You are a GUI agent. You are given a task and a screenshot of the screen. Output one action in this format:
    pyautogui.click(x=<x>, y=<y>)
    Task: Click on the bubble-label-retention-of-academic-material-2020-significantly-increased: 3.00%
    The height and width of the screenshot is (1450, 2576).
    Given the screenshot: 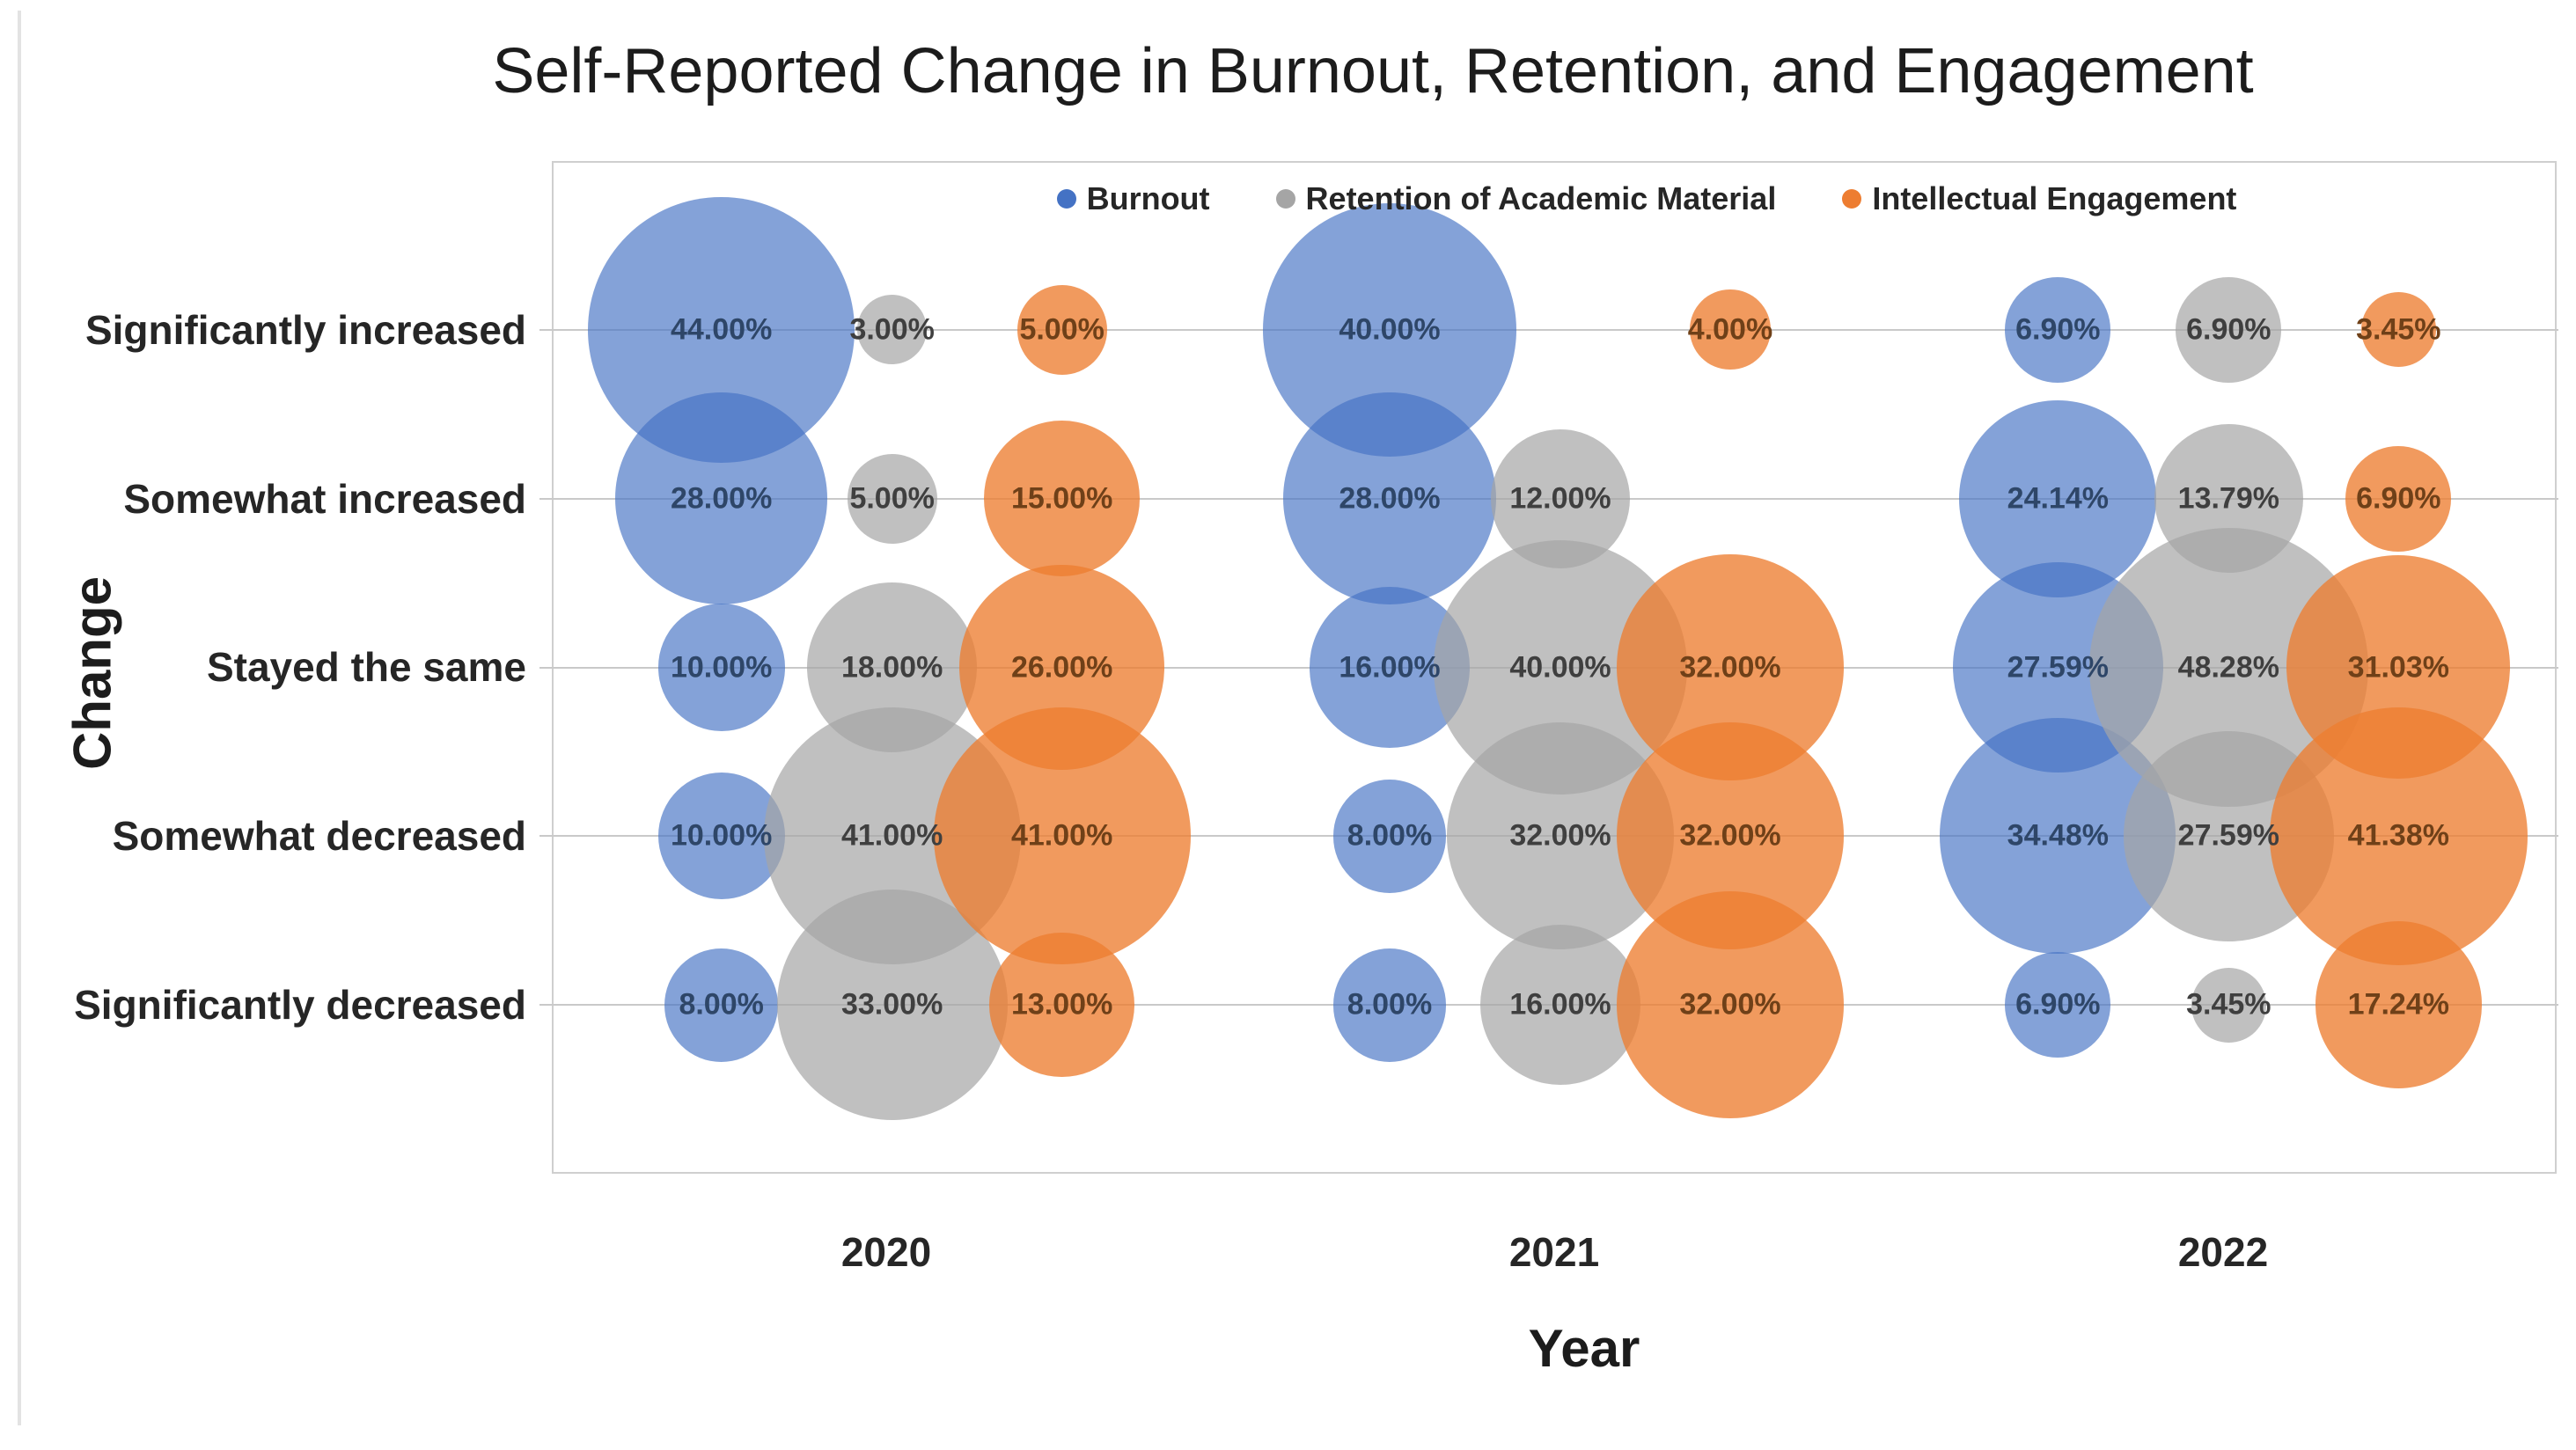 What is the action you would take?
    pyautogui.click(x=892, y=329)
    